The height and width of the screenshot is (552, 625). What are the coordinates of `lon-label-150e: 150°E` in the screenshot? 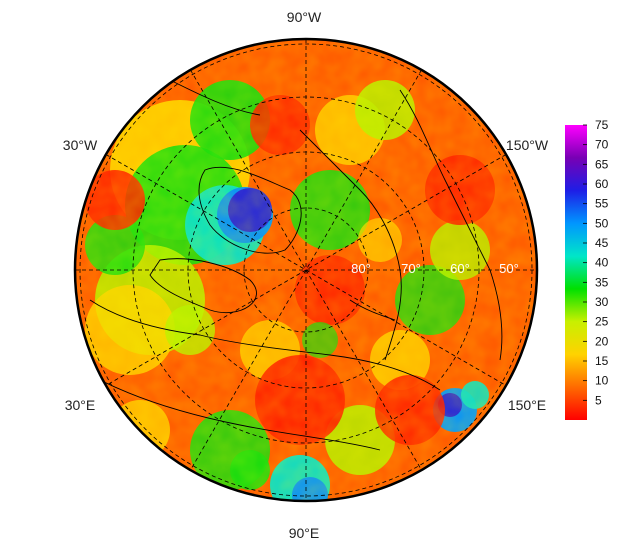 It's located at (527, 405).